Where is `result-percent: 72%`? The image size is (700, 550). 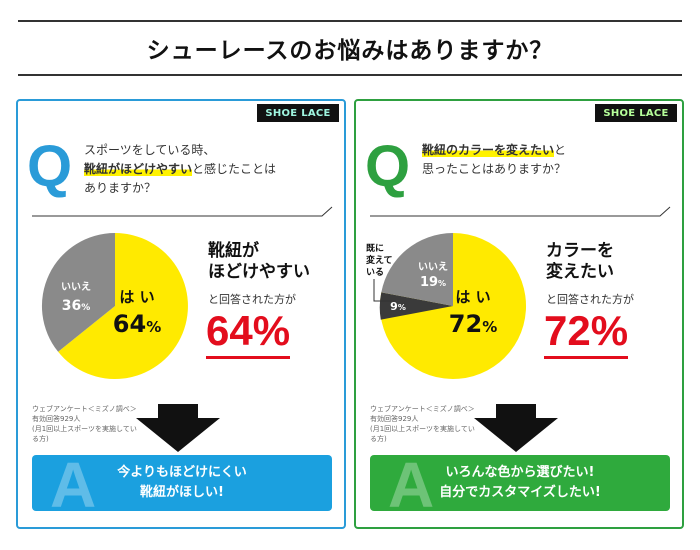
result-percent: 72% is located at coordinates (586, 332).